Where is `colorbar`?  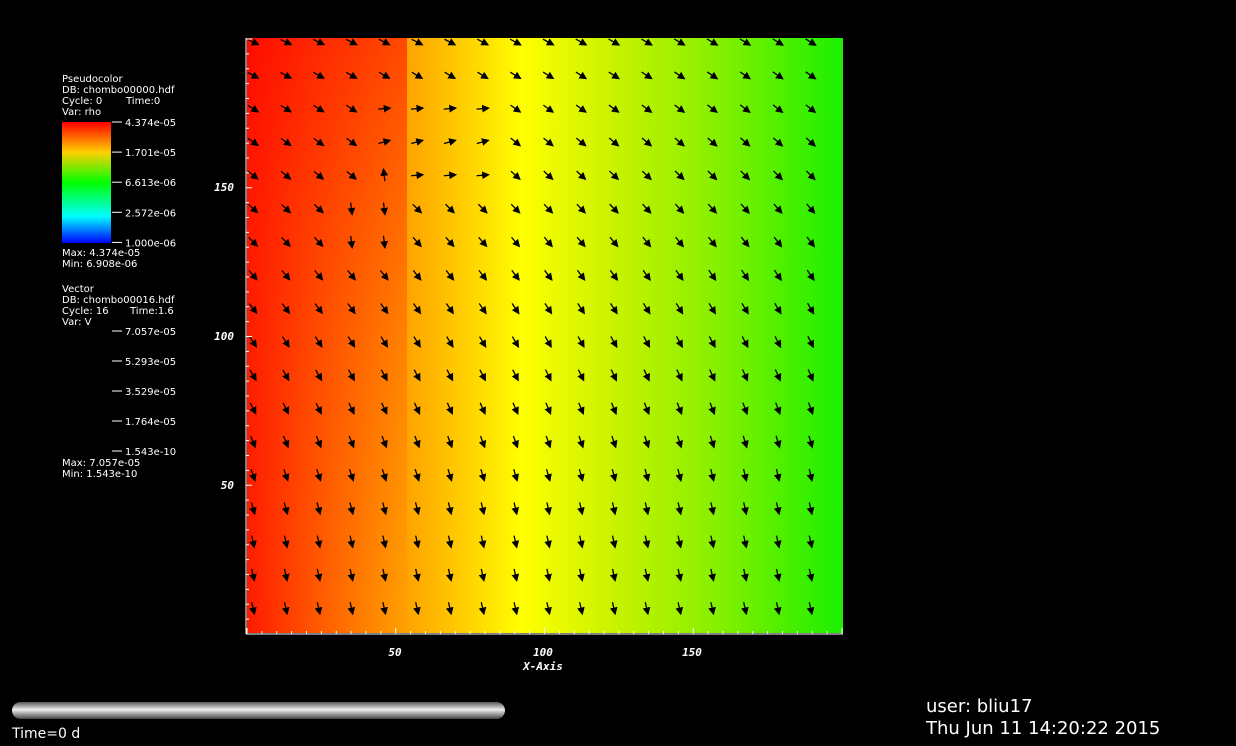
colorbar is located at coordinates (86, 182).